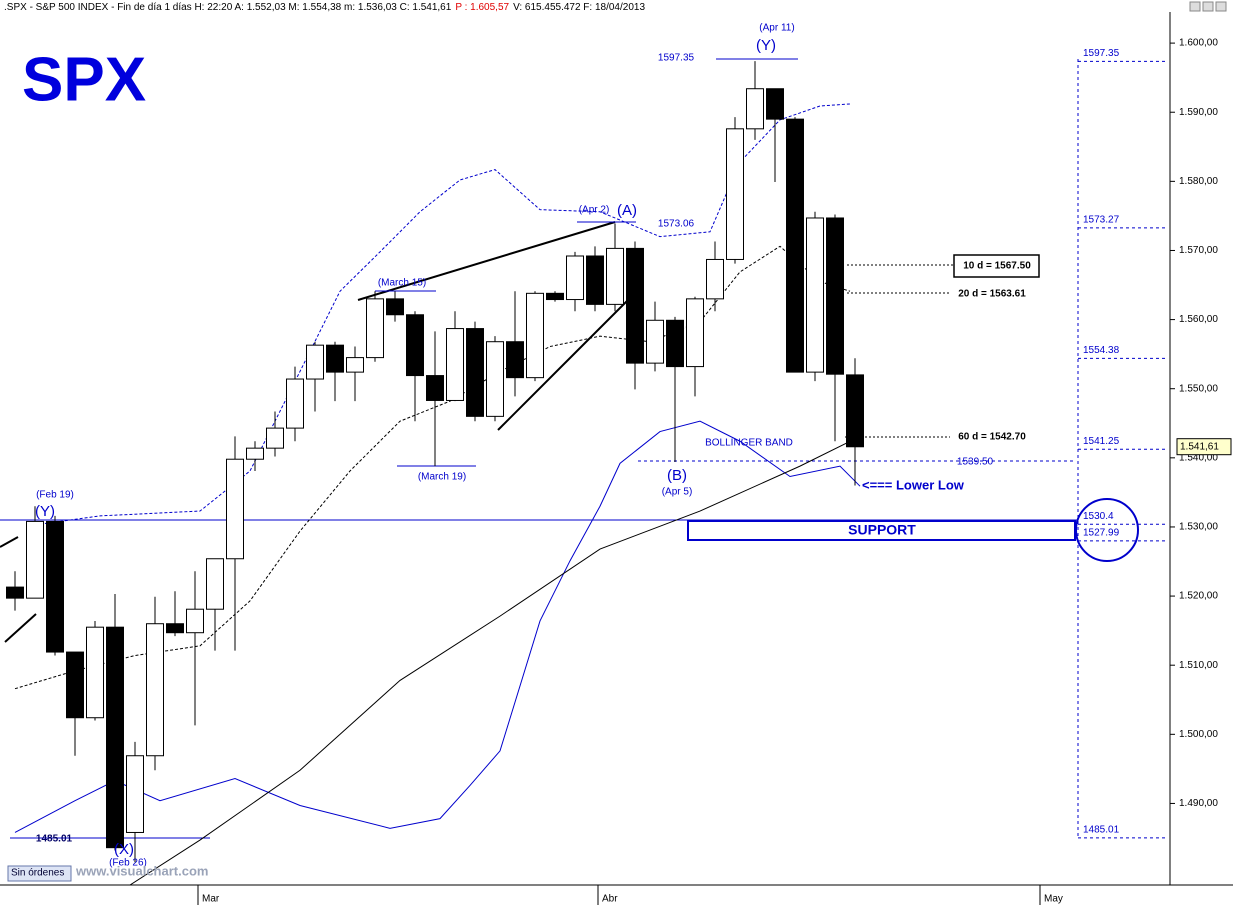  What do you see at coordinates (1101, 220) in the screenshot?
I see `level-label: 1573.27` at bounding box center [1101, 220].